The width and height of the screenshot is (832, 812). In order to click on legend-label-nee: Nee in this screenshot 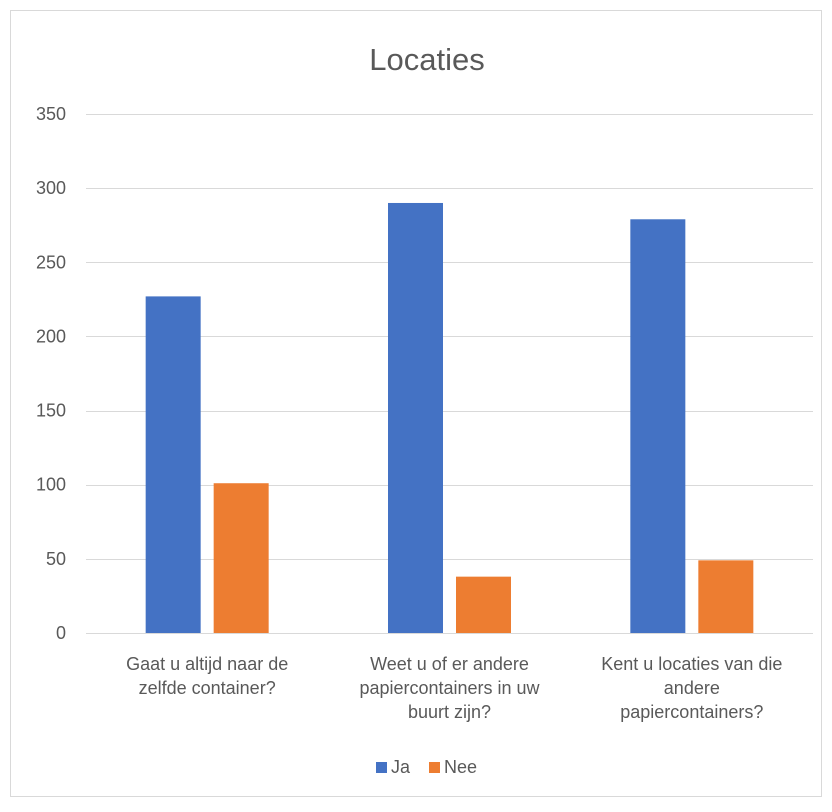, I will do `click(460, 767)`.